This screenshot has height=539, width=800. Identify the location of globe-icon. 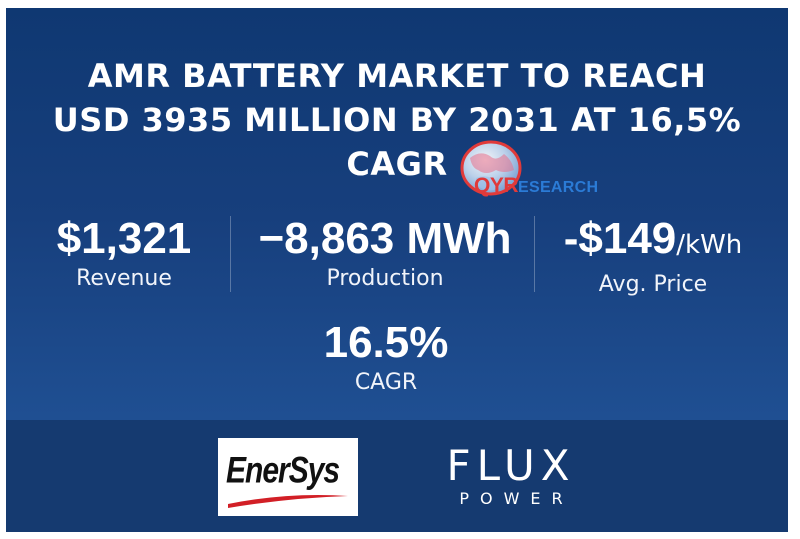
(491, 168).